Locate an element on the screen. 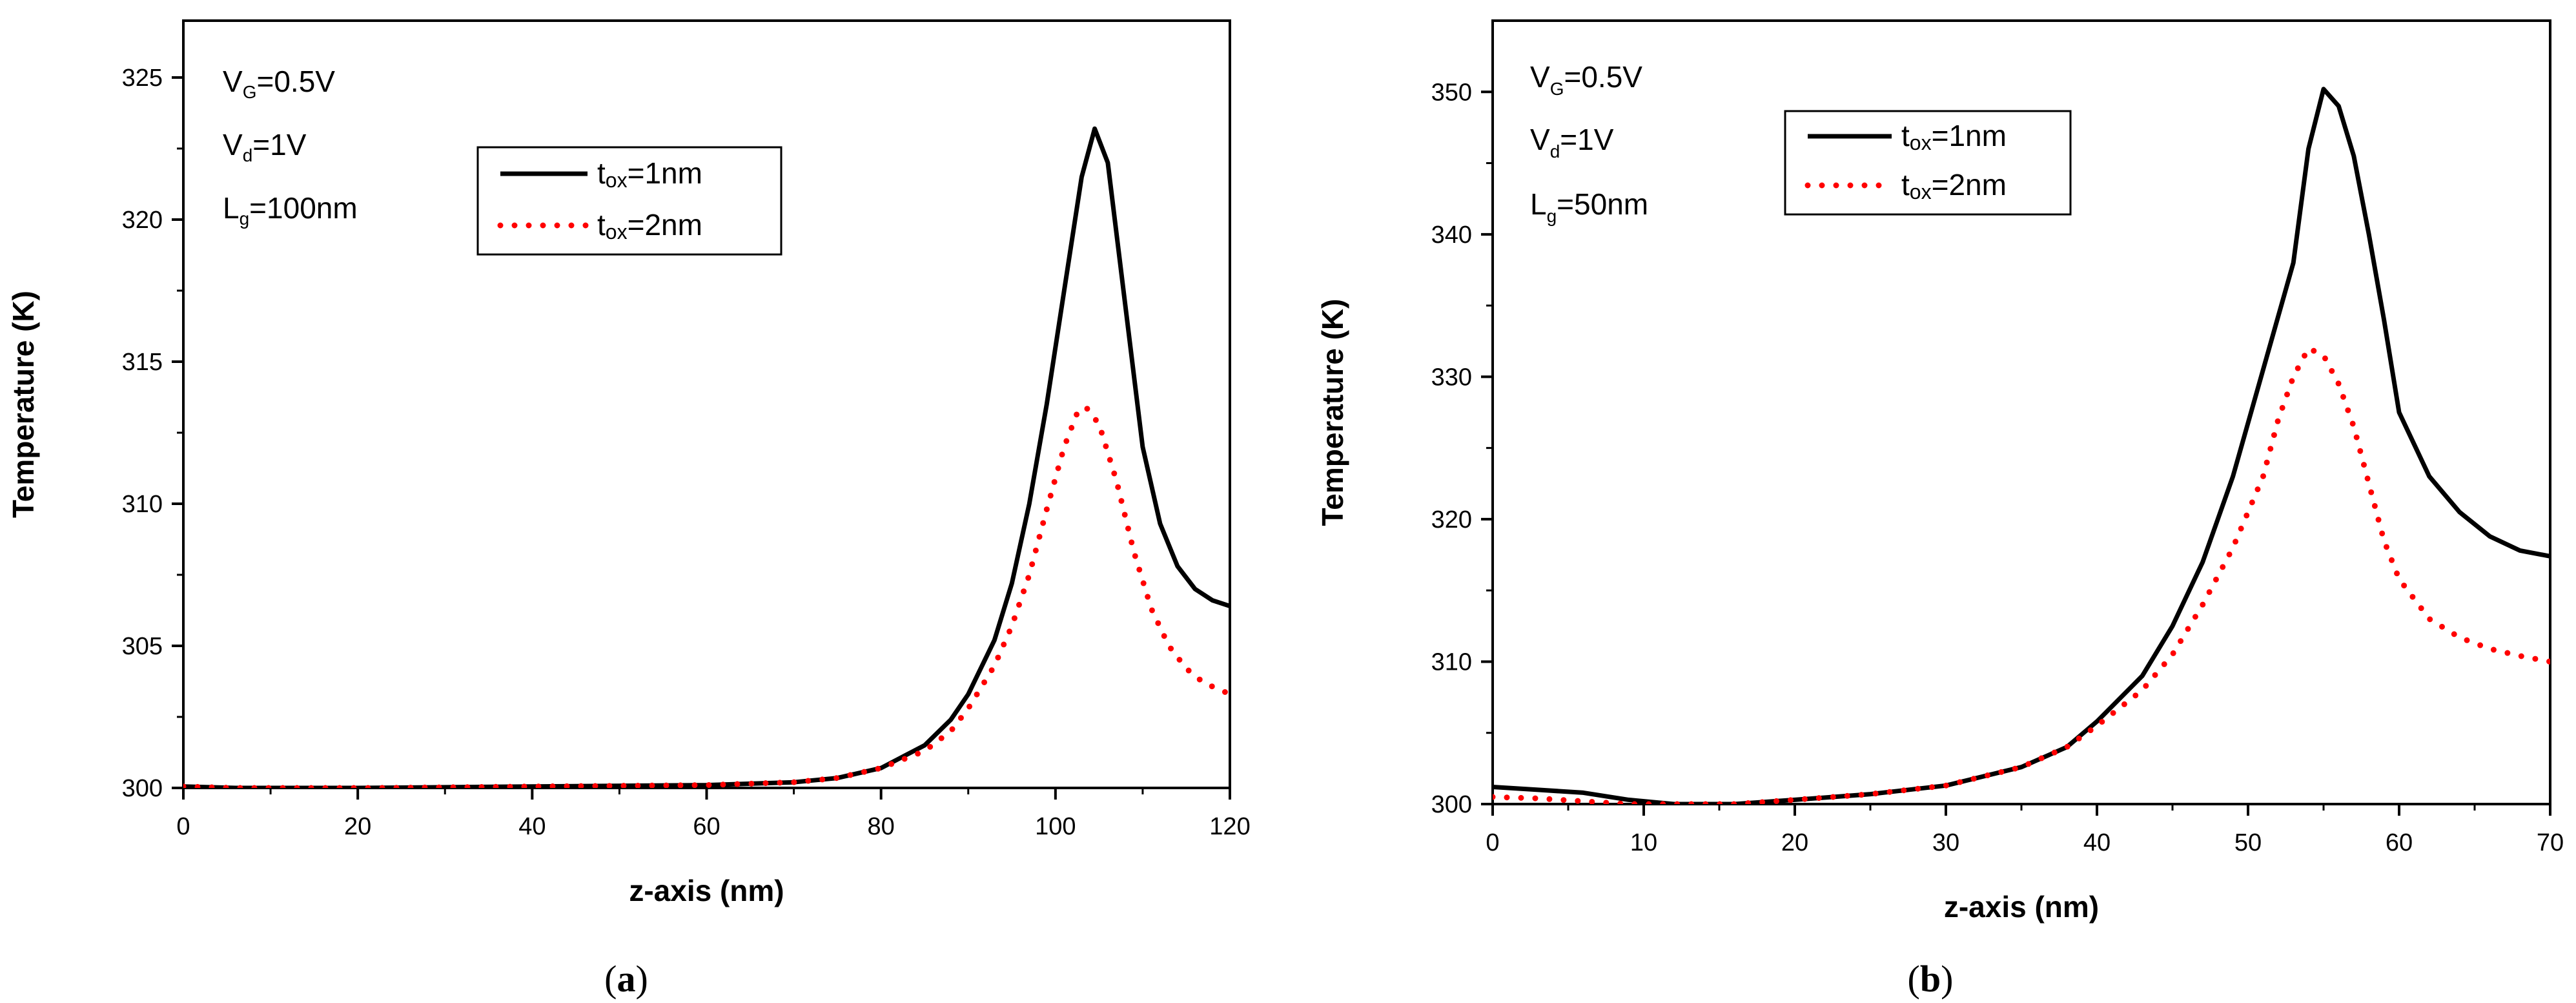  x-tick-label: 100 is located at coordinates (1055, 826).